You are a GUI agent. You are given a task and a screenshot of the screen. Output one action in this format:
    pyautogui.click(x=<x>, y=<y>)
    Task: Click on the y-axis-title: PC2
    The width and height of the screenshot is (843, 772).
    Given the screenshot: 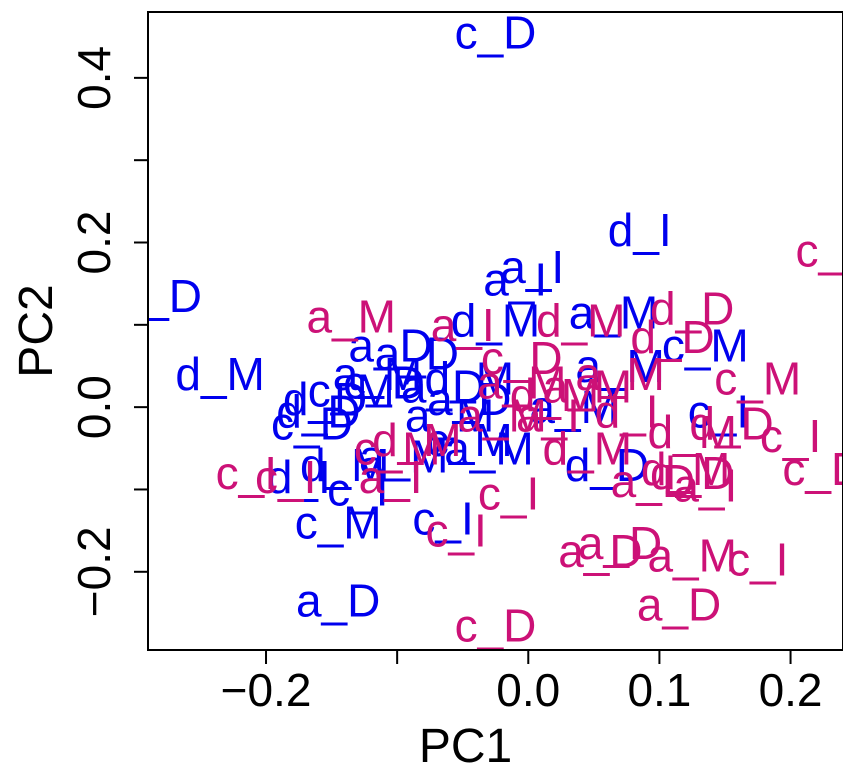 What is the action you would take?
    pyautogui.click(x=36, y=330)
    